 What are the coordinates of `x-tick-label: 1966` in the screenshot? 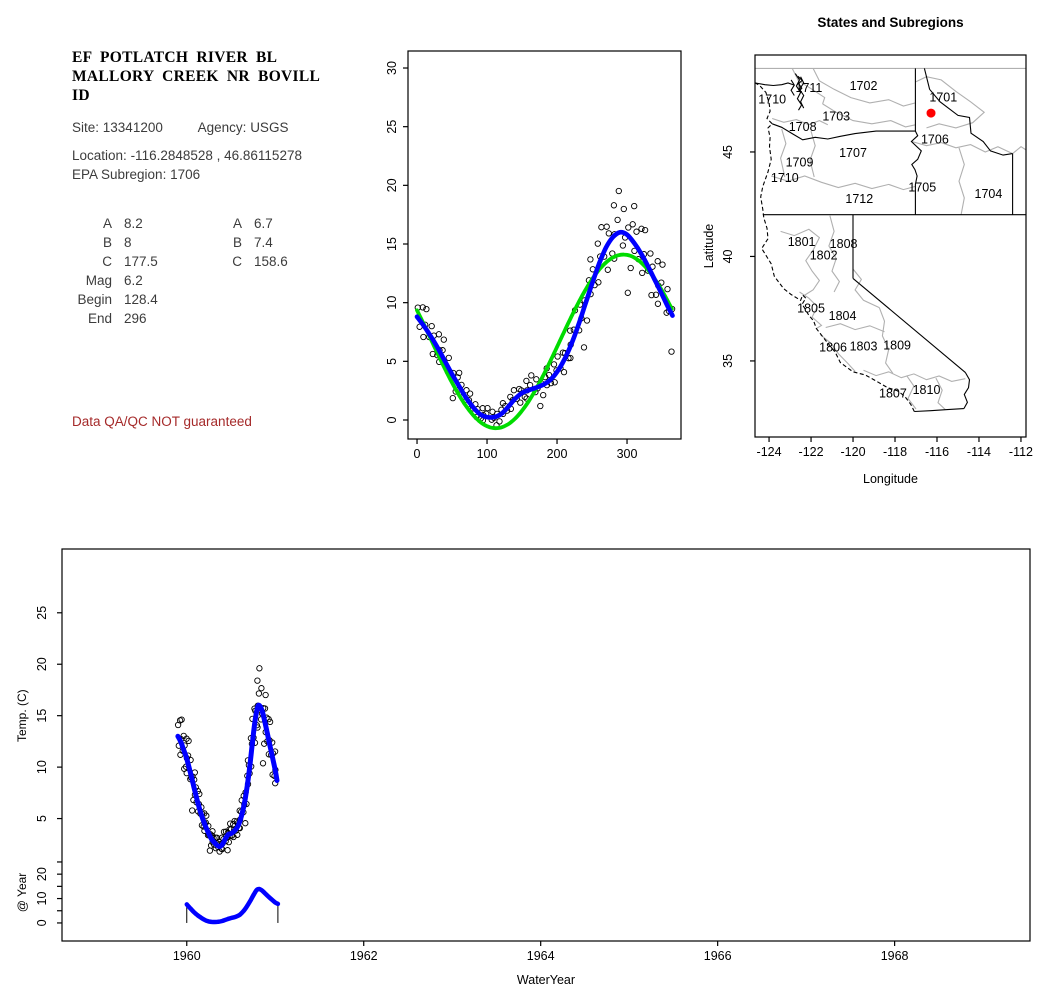 It's located at (718, 956).